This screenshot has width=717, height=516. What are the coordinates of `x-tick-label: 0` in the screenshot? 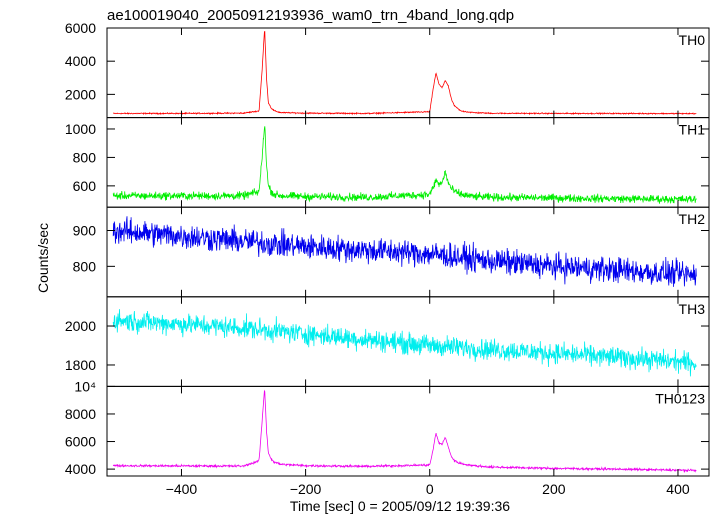 It's located at (430, 489).